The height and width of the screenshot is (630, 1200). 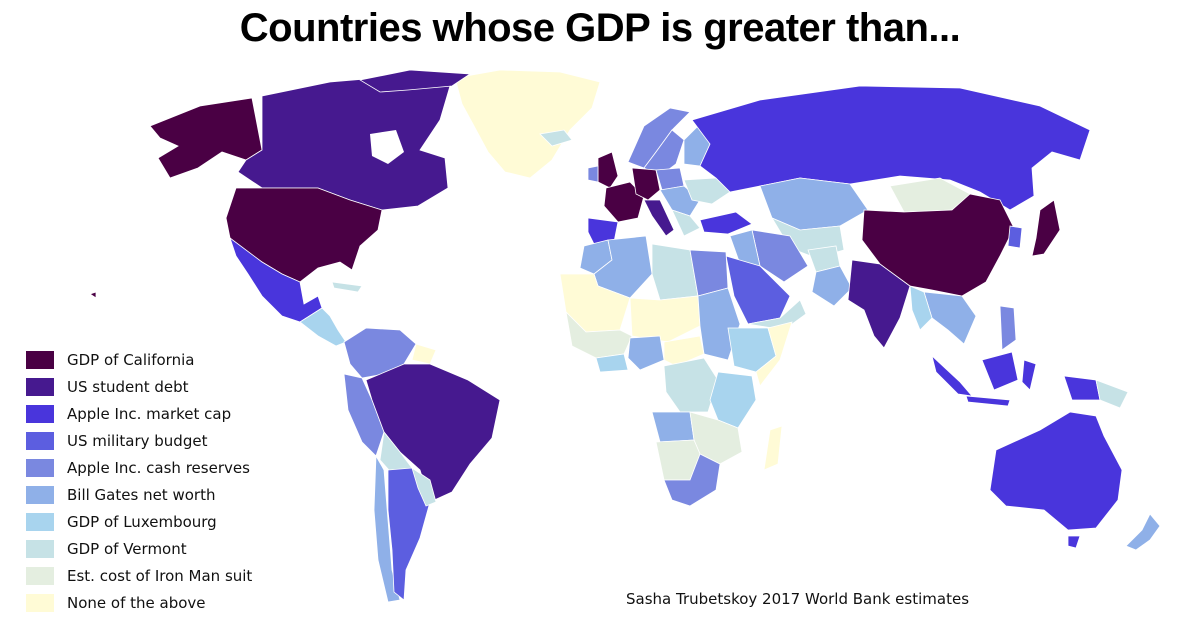 I want to click on drc, so click(x=691, y=385).